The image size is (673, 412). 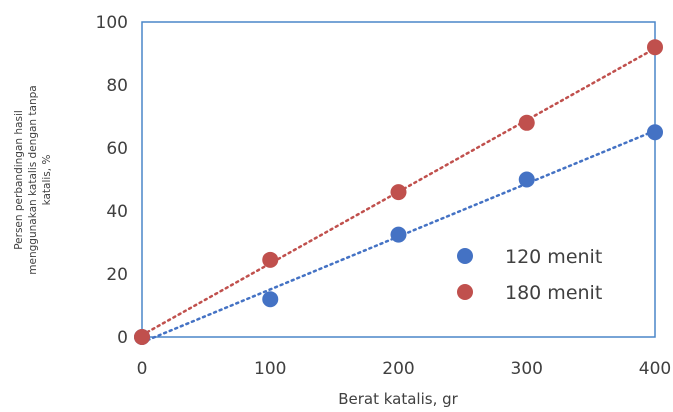 I want to click on x-tick-label-400: 400, so click(x=655, y=369).